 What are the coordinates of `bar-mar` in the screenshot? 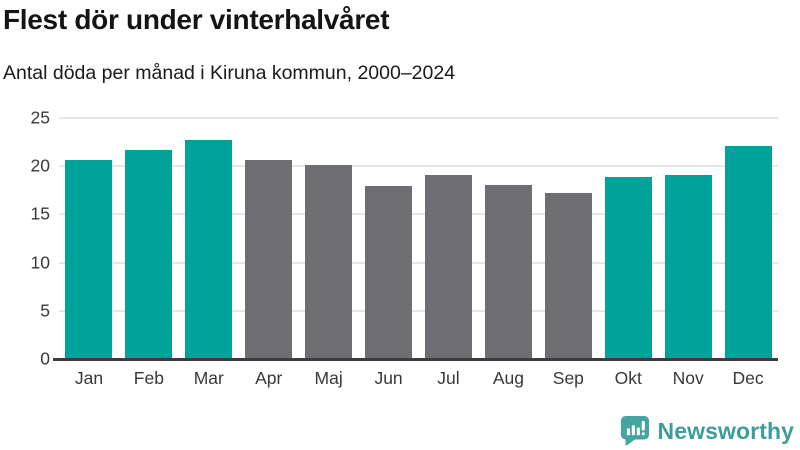 It's located at (209, 249).